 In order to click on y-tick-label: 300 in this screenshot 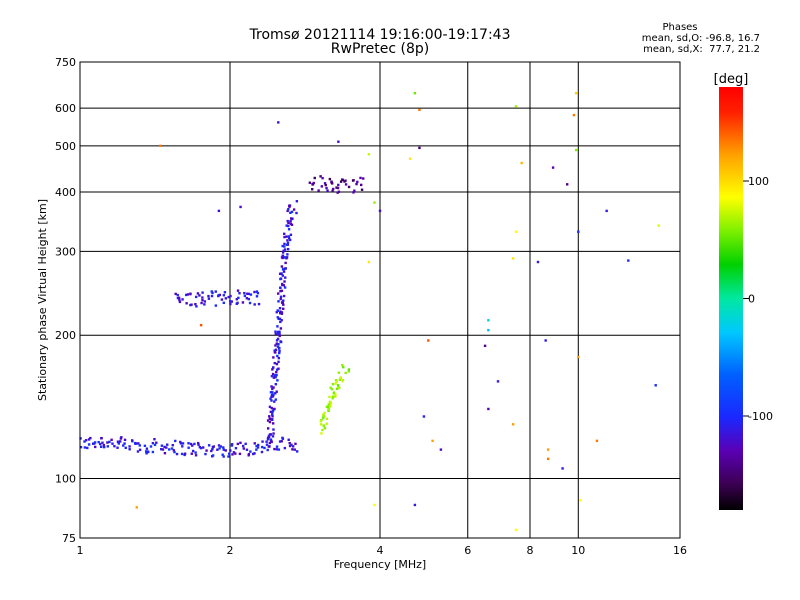, I will do `click(65, 251)`.